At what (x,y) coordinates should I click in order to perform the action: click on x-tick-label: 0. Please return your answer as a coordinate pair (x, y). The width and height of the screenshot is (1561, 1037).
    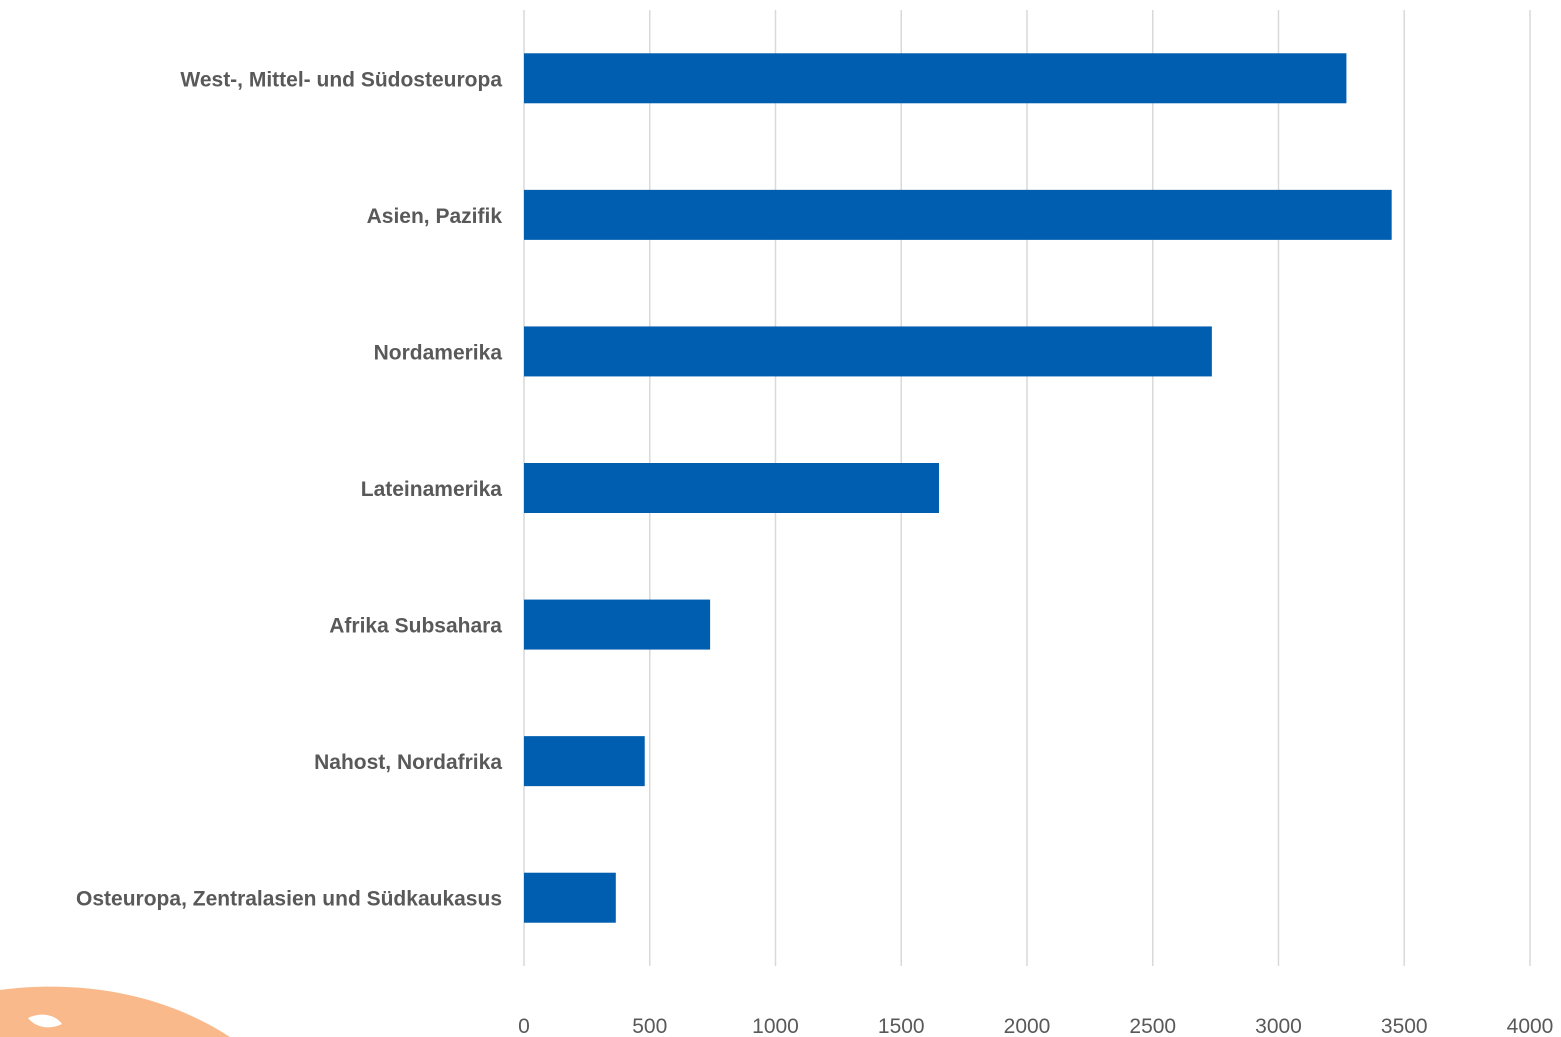
    Looking at the image, I should click on (524, 1026).